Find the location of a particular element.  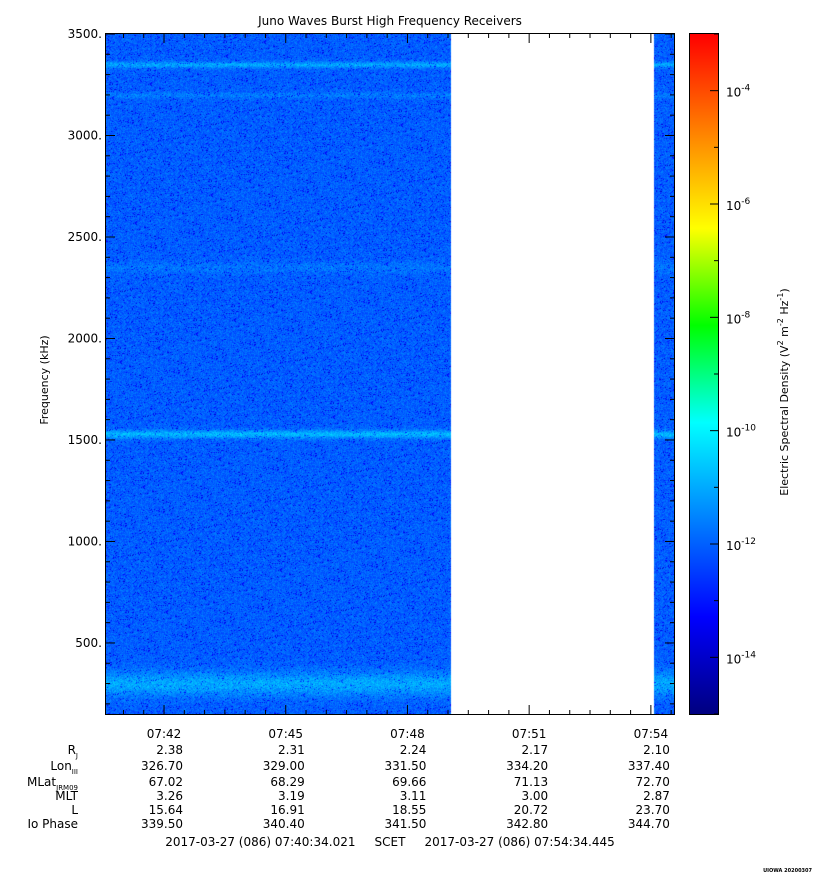

ephemeris-value: 23.70 is located at coordinates (653, 810).